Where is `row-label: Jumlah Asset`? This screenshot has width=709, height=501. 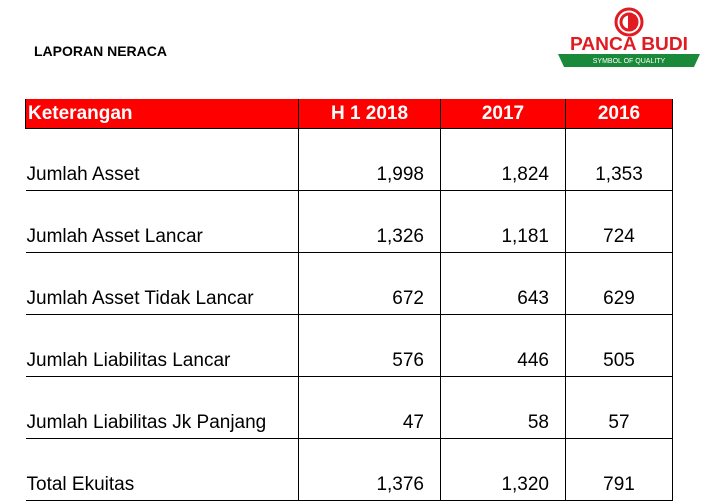
row-label: Jumlah Asset is located at coordinates (162, 159).